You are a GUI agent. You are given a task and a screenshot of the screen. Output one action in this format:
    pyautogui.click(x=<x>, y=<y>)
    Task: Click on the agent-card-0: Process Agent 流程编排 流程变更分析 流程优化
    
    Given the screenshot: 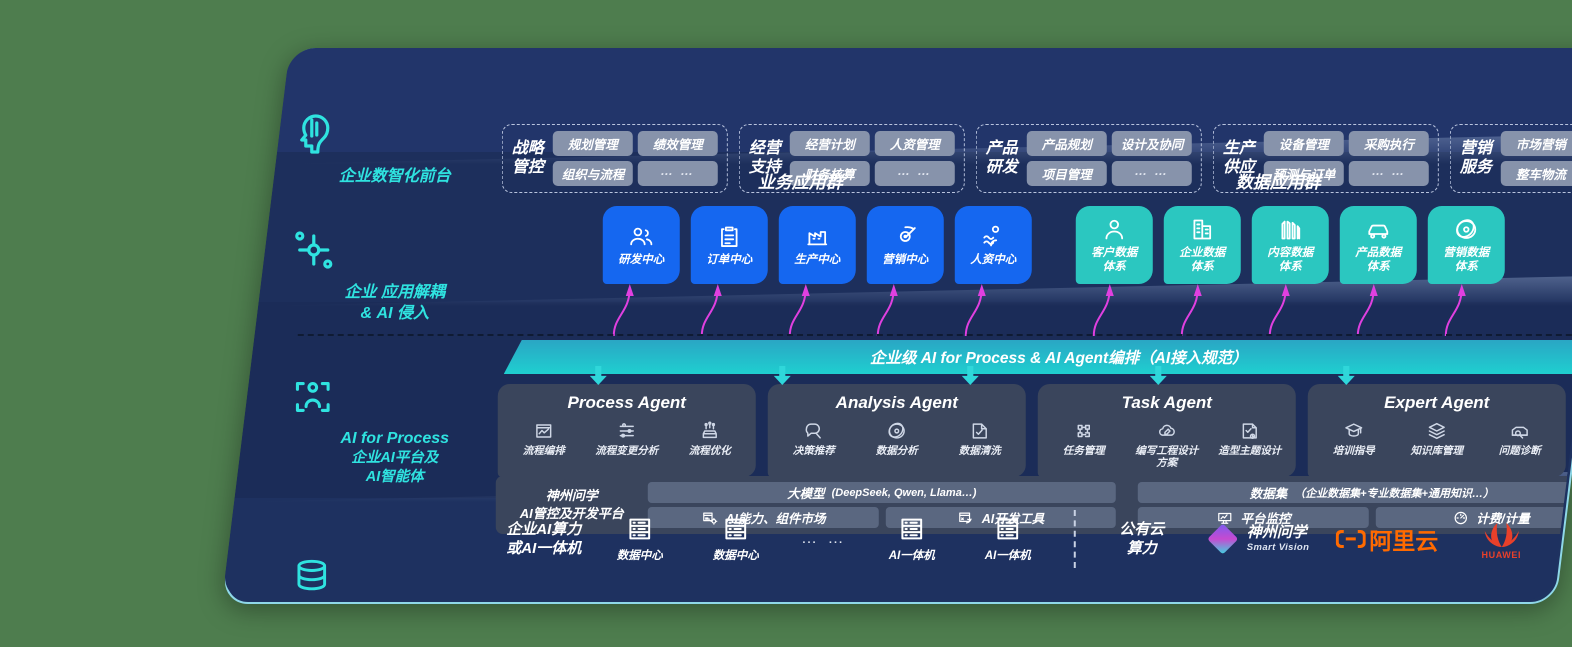 What is the action you would take?
    pyautogui.click(x=626, y=431)
    